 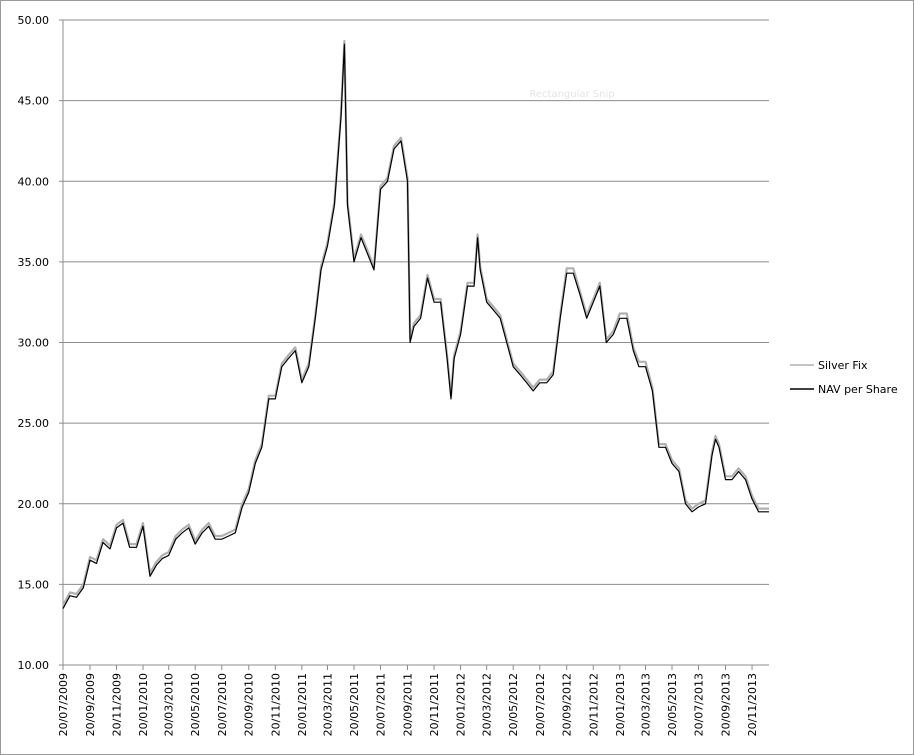 I want to click on x-tick-label: 20/05/2012, so click(x=513, y=704).